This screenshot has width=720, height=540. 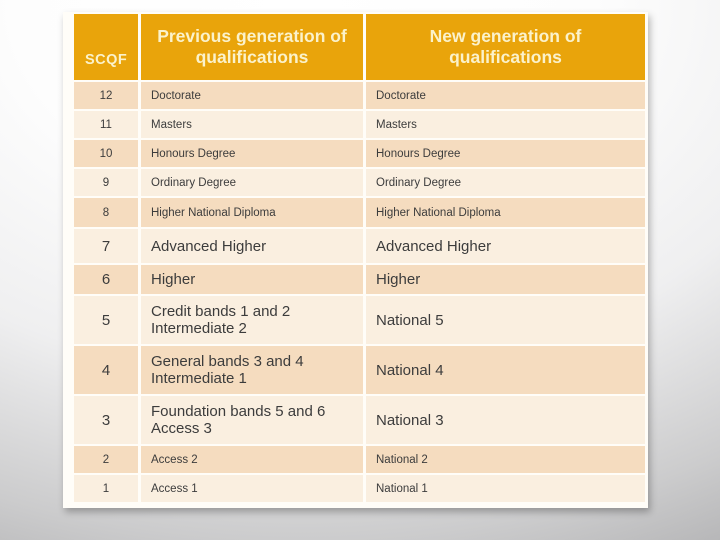 What do you see at coordinates (252, 47) in the screenshot?
I see `header-previous-generation: Previous generation of qualifications` at bounding box center [252, 47].